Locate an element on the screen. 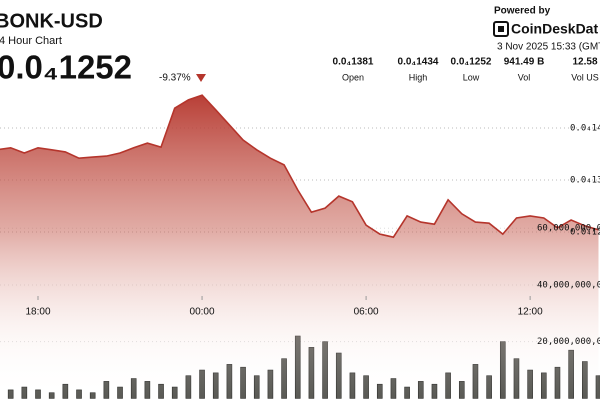 This screenshot has width=600, height=400. stat-label: Open is located at coordinates (353, 77).